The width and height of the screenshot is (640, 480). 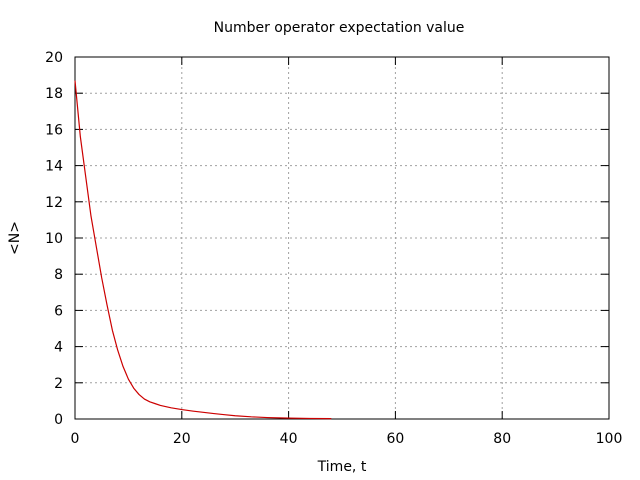 What do you see at coordinates (75, 439) in the screenshot?
I see `x-tick-label: 0` at bounding box center [75, 439].